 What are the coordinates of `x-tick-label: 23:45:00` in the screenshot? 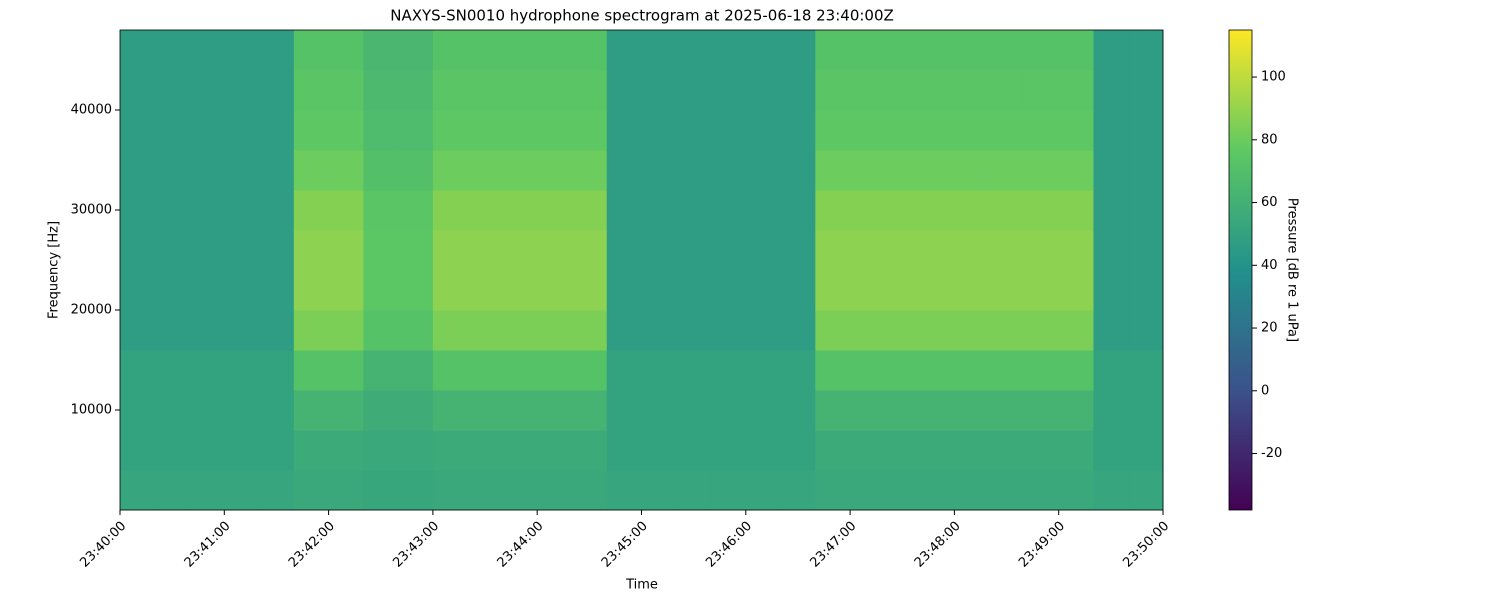 It's located at (625, 545).